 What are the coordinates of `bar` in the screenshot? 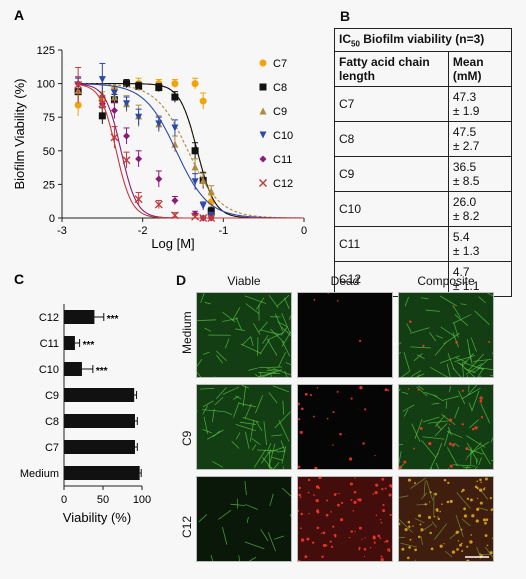 It's located at (99, 447).